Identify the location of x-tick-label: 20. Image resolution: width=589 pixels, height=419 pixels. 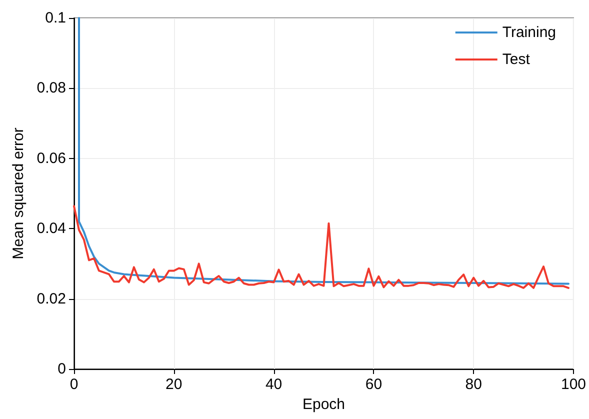
(174, 384).